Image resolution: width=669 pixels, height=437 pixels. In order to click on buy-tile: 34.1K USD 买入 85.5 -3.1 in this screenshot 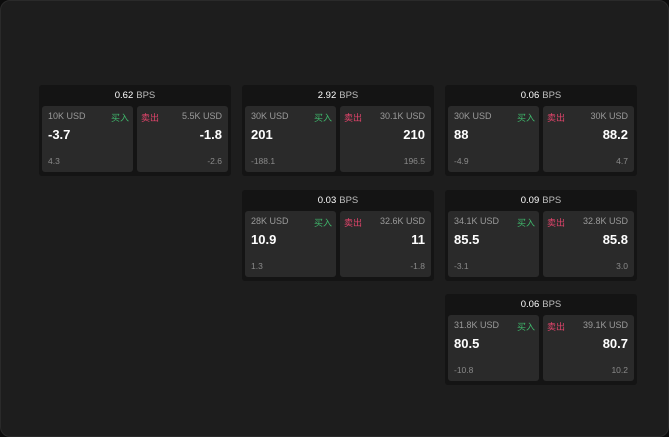, I will do `click(493, 244)`.